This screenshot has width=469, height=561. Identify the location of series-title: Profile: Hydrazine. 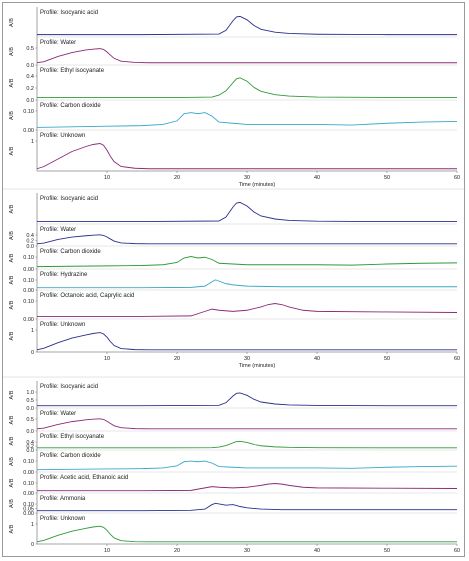
(64, 275).